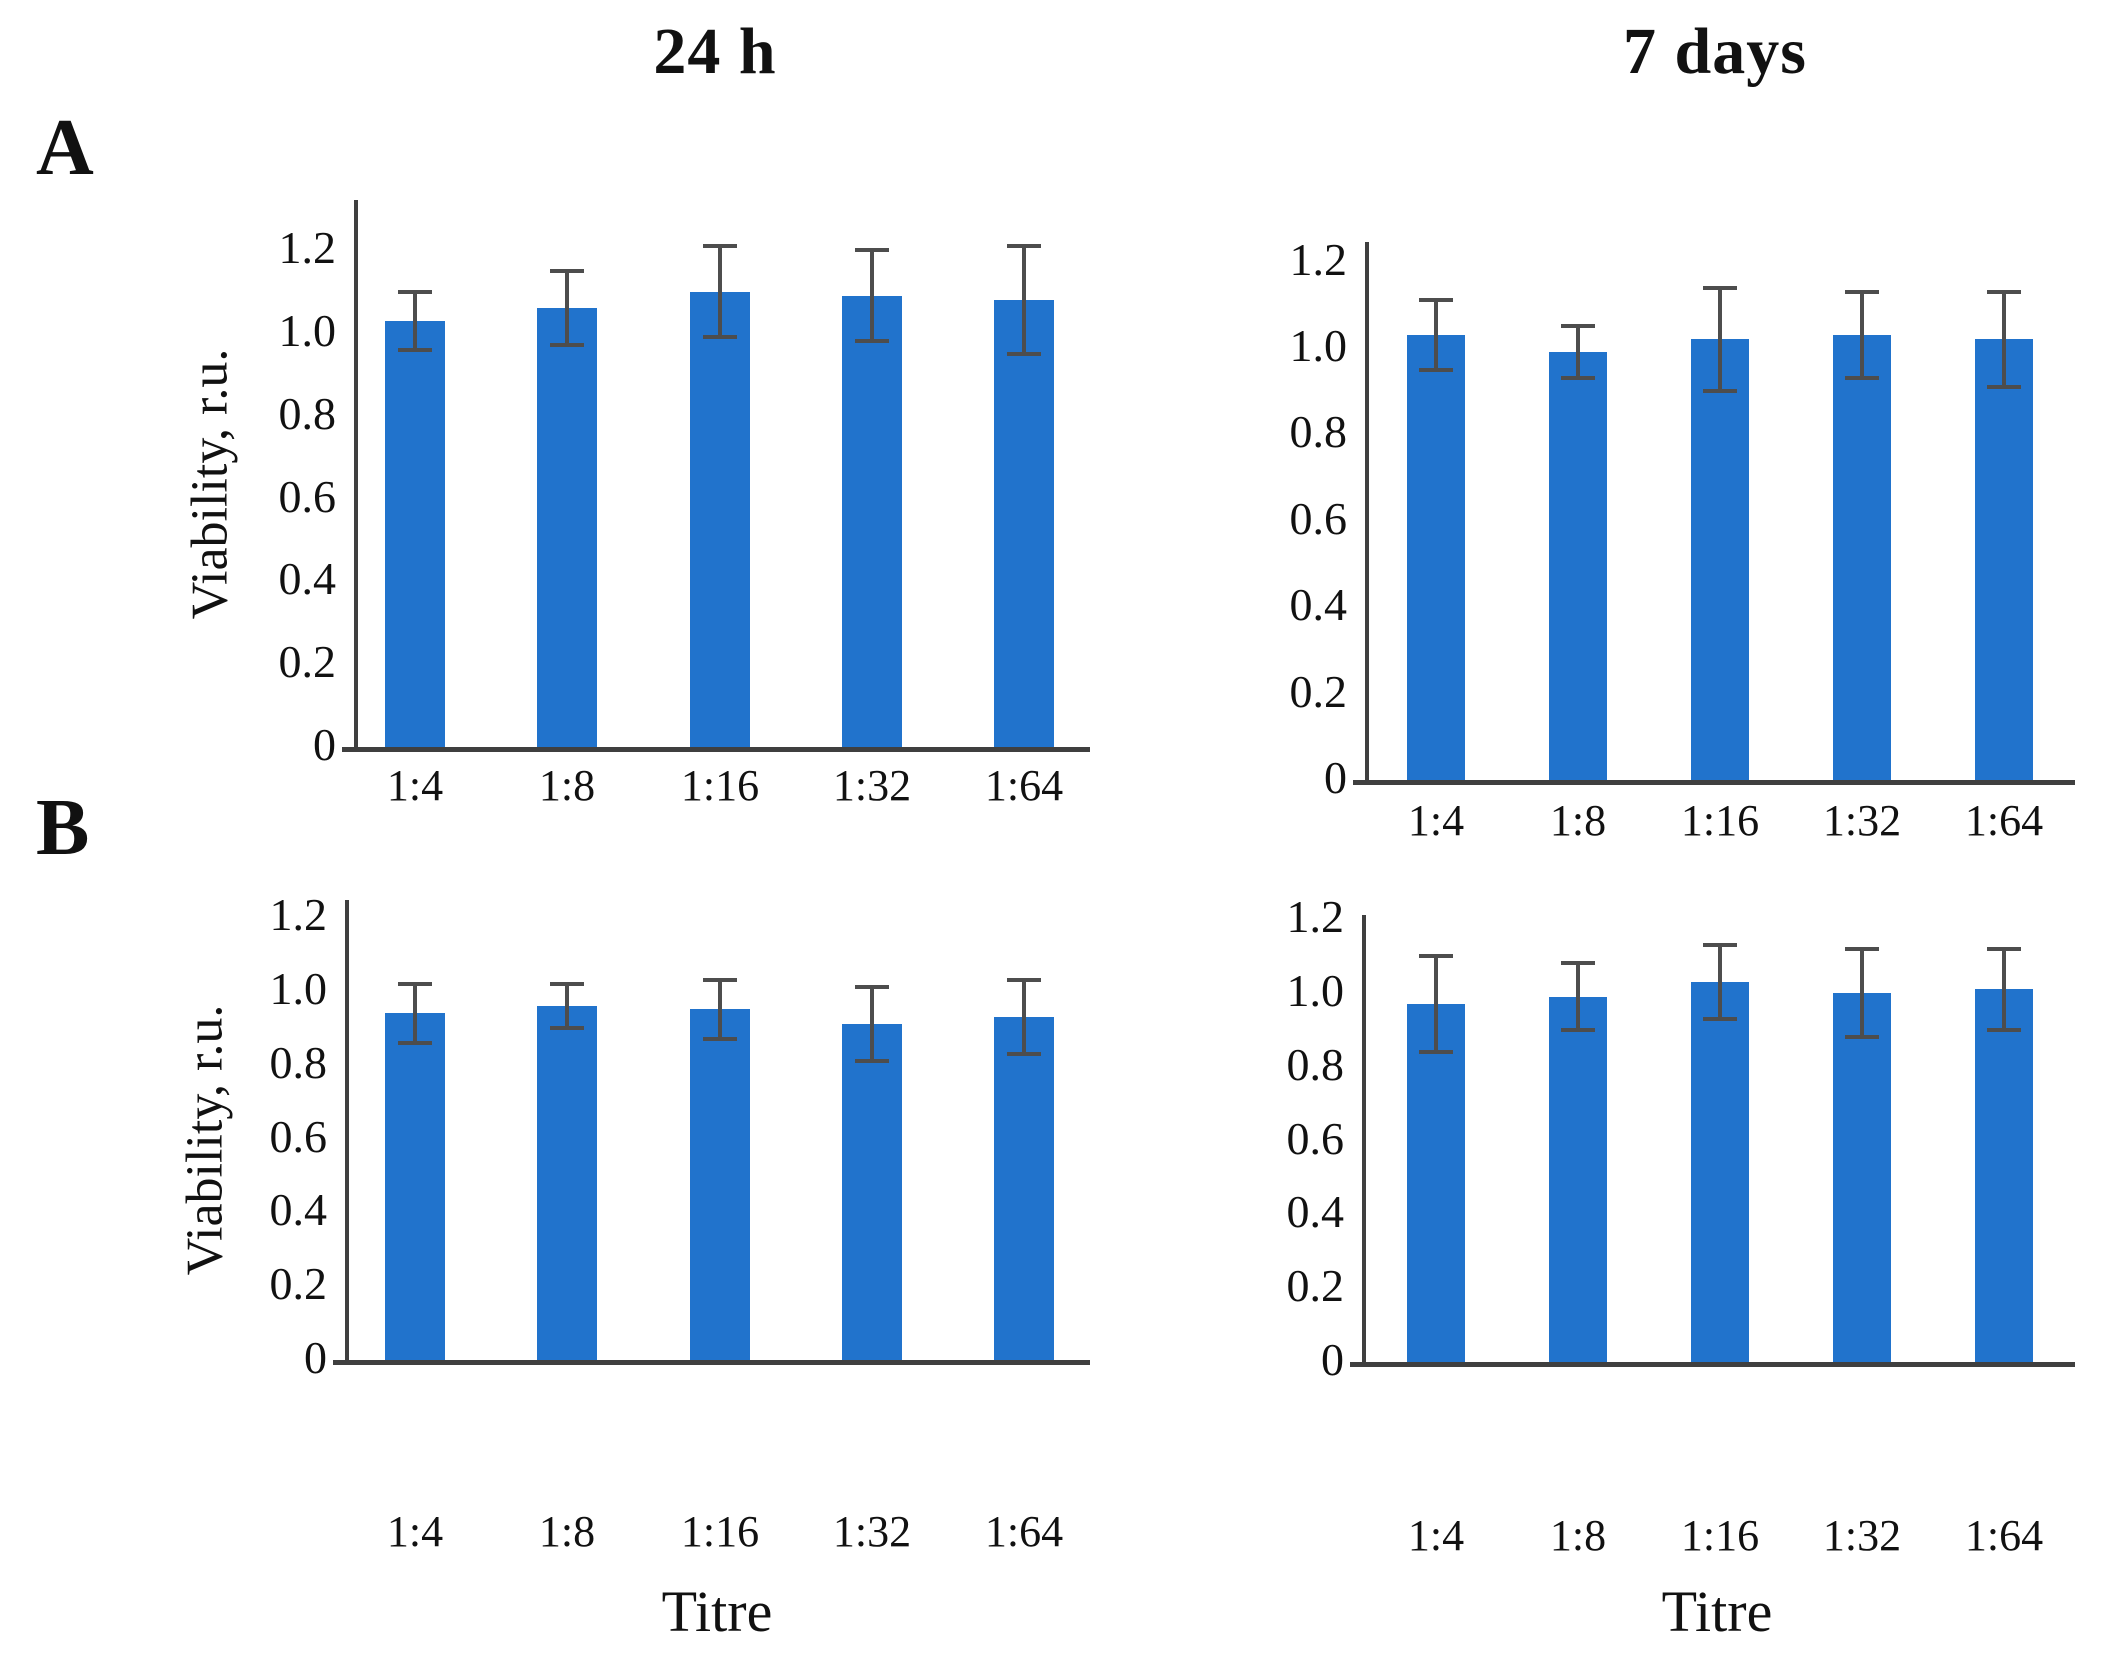 This screenshot has height=1676, width=2122. I want to click on error-cap-top-1:4-panel-B-24h, so click(415, 983).